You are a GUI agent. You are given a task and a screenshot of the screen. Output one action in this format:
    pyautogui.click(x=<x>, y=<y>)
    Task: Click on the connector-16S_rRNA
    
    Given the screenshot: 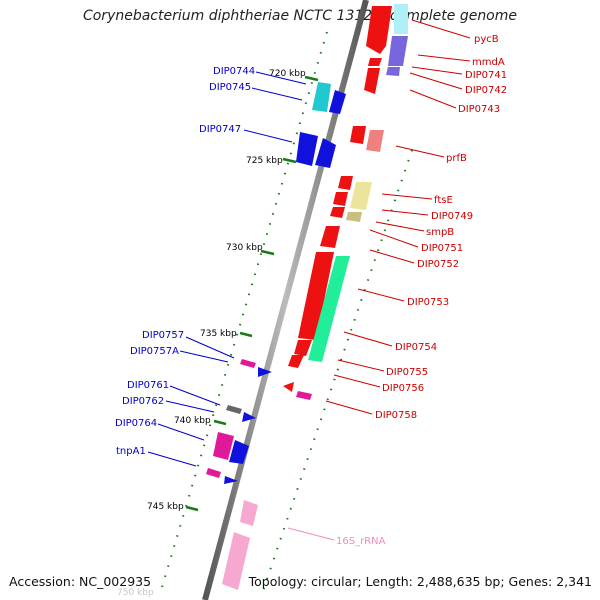 What is the action you would take?
    pyautogui.click(x=311, y=534)
    